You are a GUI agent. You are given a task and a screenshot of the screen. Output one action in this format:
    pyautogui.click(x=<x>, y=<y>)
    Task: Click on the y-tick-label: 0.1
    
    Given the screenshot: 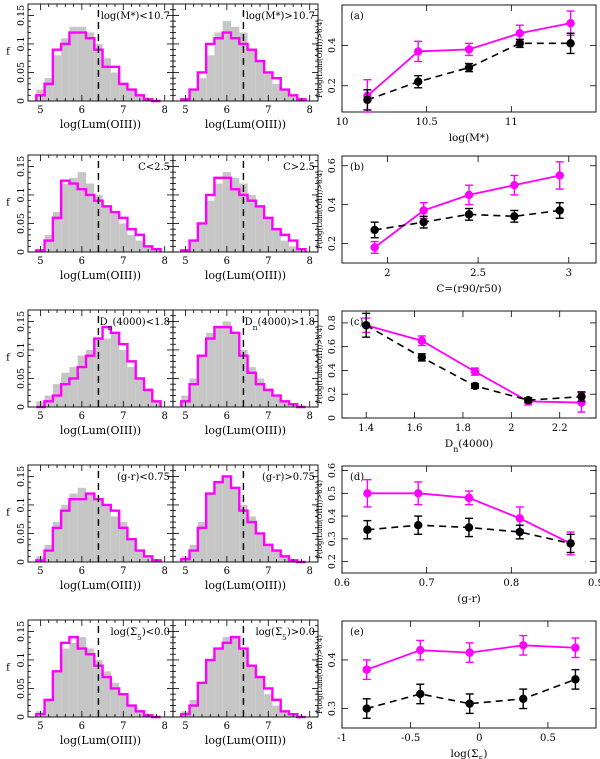 What is the action you would take?
    pyautogui.click(x=21, y=504)
    